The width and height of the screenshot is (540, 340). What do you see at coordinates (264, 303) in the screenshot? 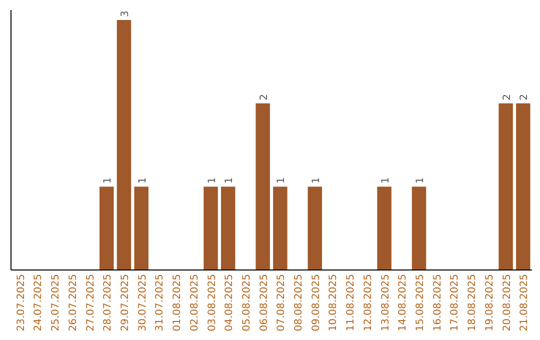
I see `x-tick-label: 06.08.2025` at bounding box center [264, 303].